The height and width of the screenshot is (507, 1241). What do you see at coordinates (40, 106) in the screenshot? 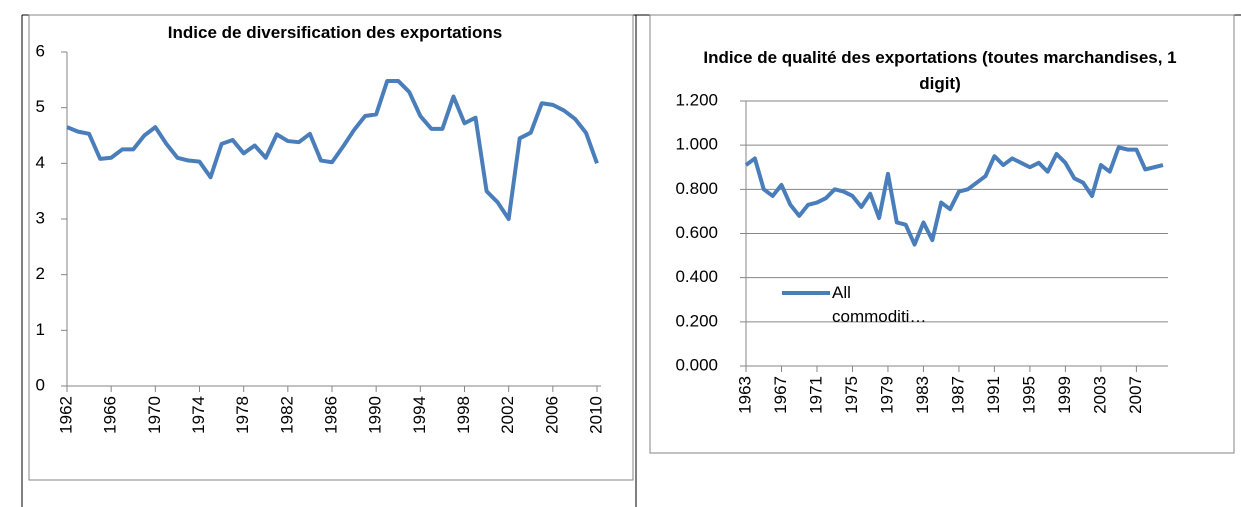
I see `y-tick-label: 5` at bounding box center [40, 106].